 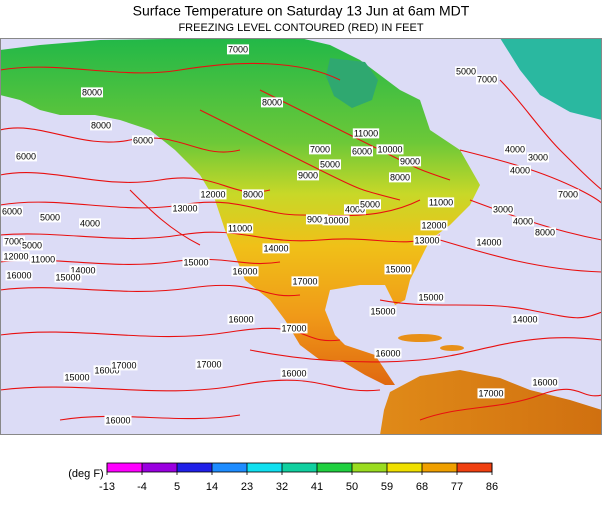 I want to click on contour-label: 5000, so click(x=466, y=71).